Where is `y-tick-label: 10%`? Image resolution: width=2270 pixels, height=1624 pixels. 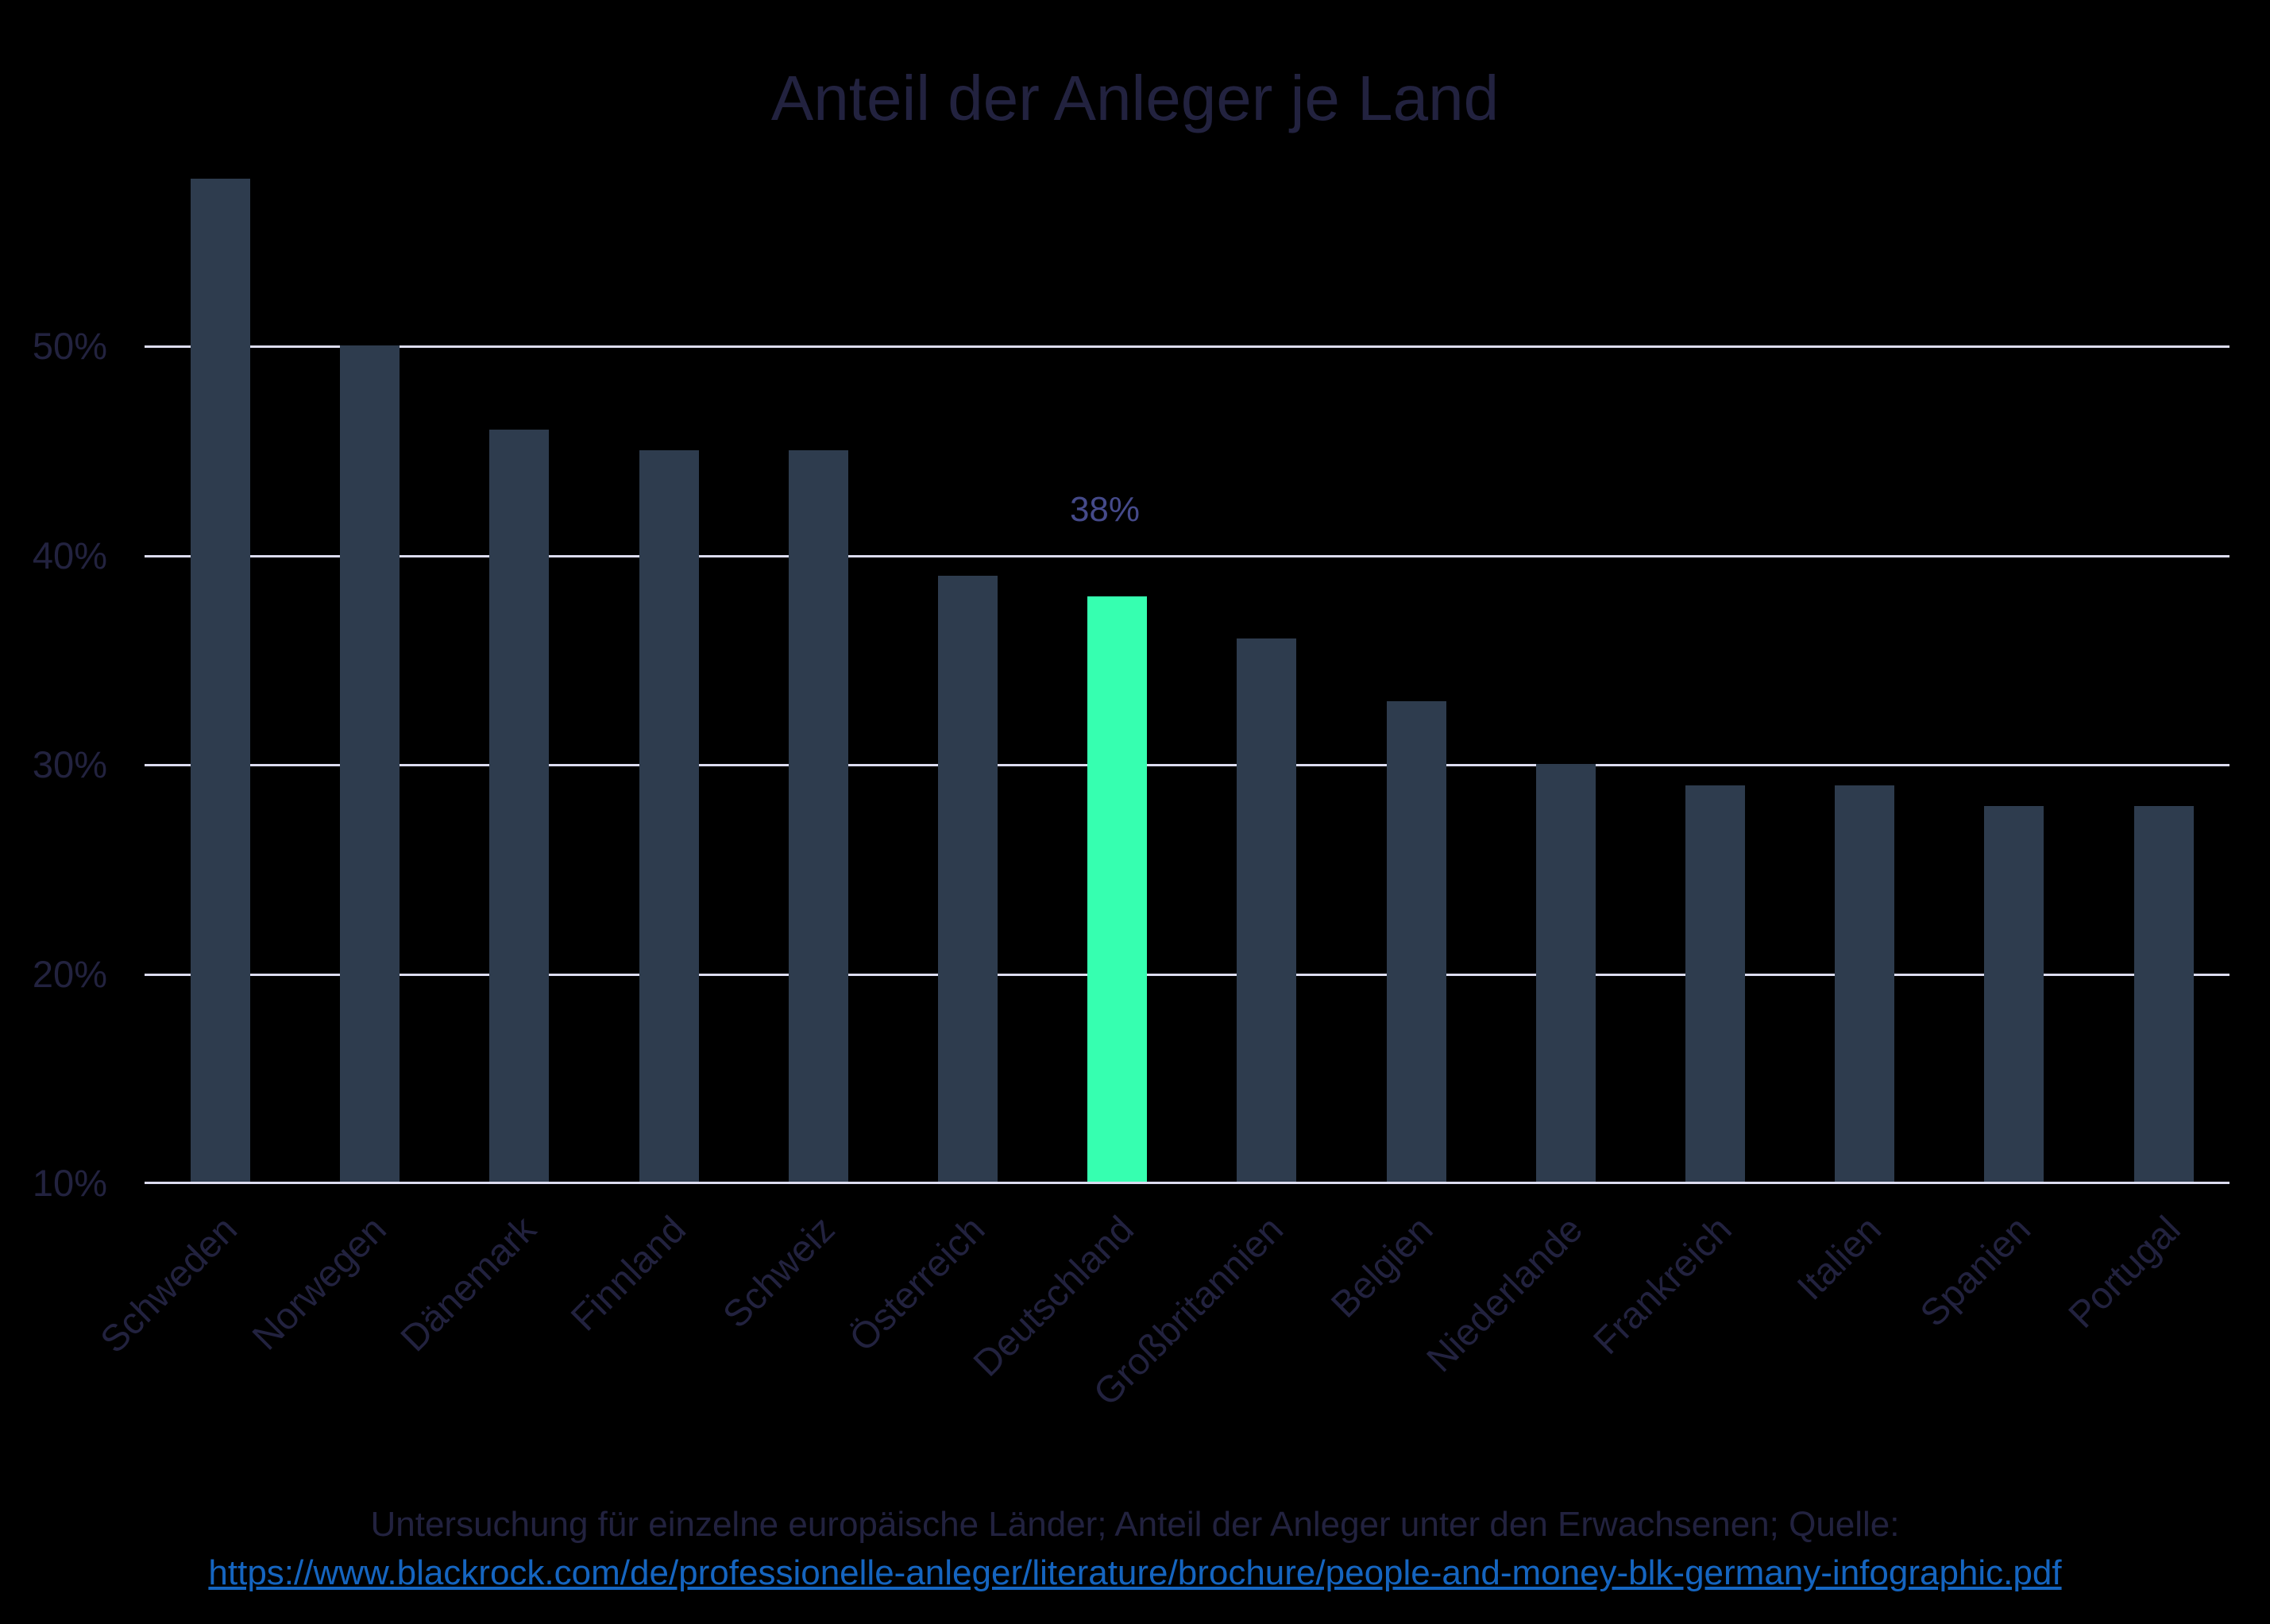
y-tick-label: 10% is located at coordinates (69, 1183).